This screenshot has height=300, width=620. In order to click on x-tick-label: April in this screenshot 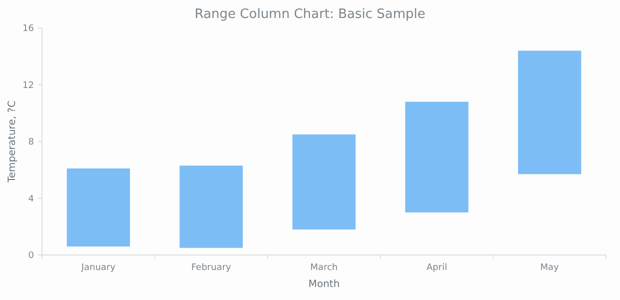, I will do `click(437, 268)`.